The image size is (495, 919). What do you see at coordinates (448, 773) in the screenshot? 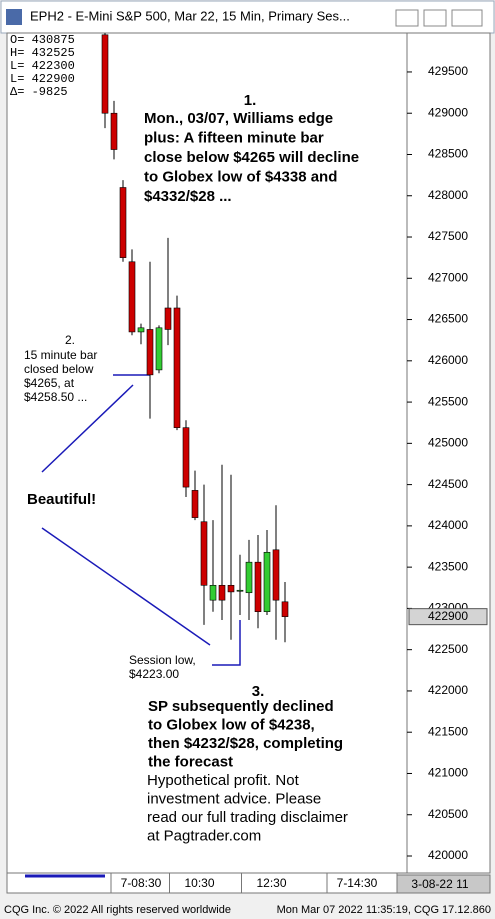
I see `y-tick-label: 421000` at bounding box center [448, 773].